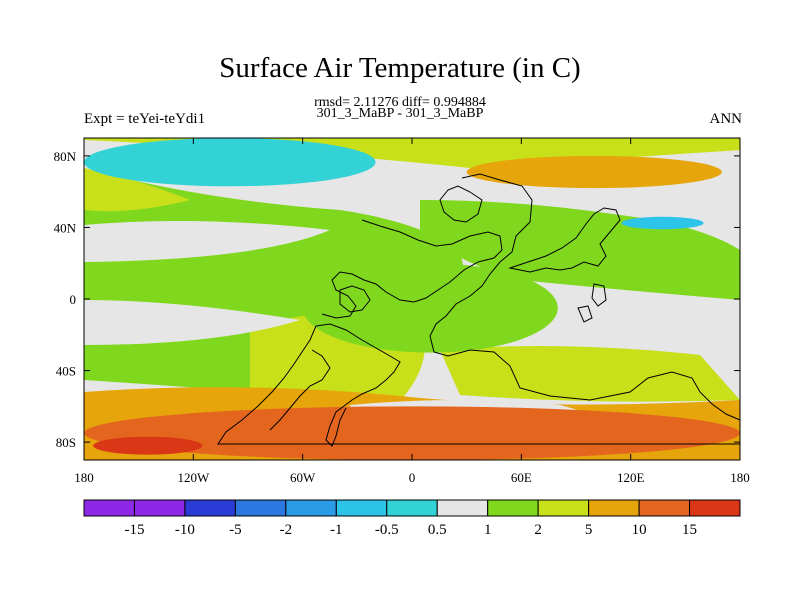 The image size is (800, 600). Describe the element at coordinates (145, 119) in the screenshot. I see `experiment-label: Expt = teYei-teYdi1` at that location.